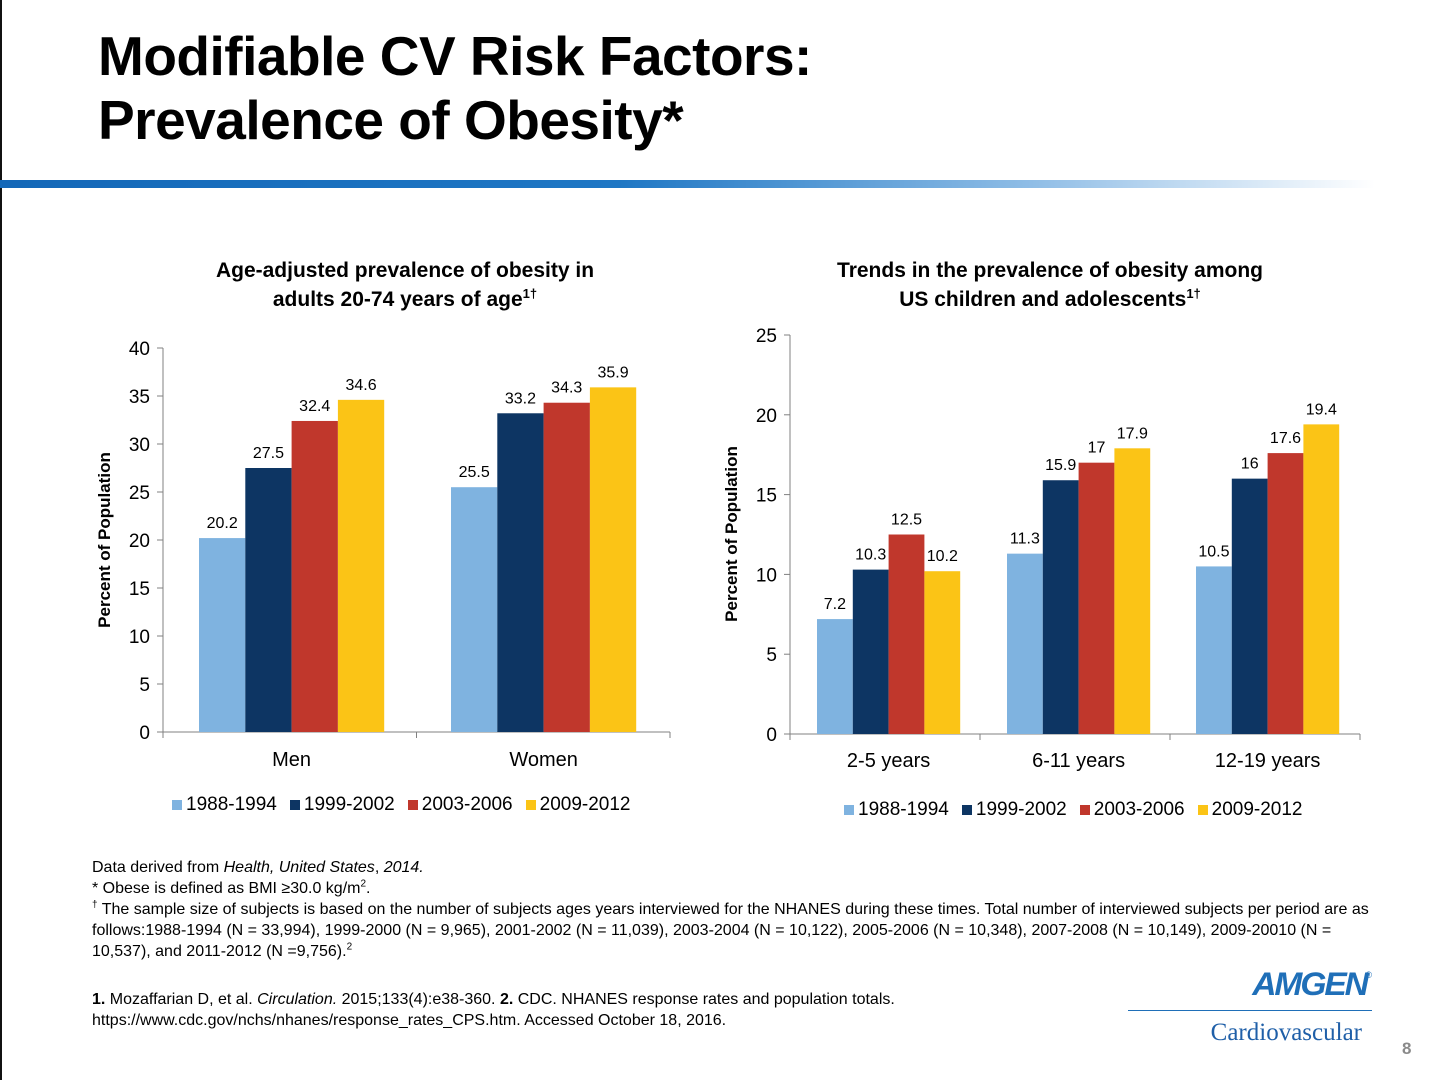 The image size is (1438, 1080). What do you see at coordinates (139, 349) in the screenshot?
I see `adult-y-tick-label: 40` at bounding box center [139, 349].